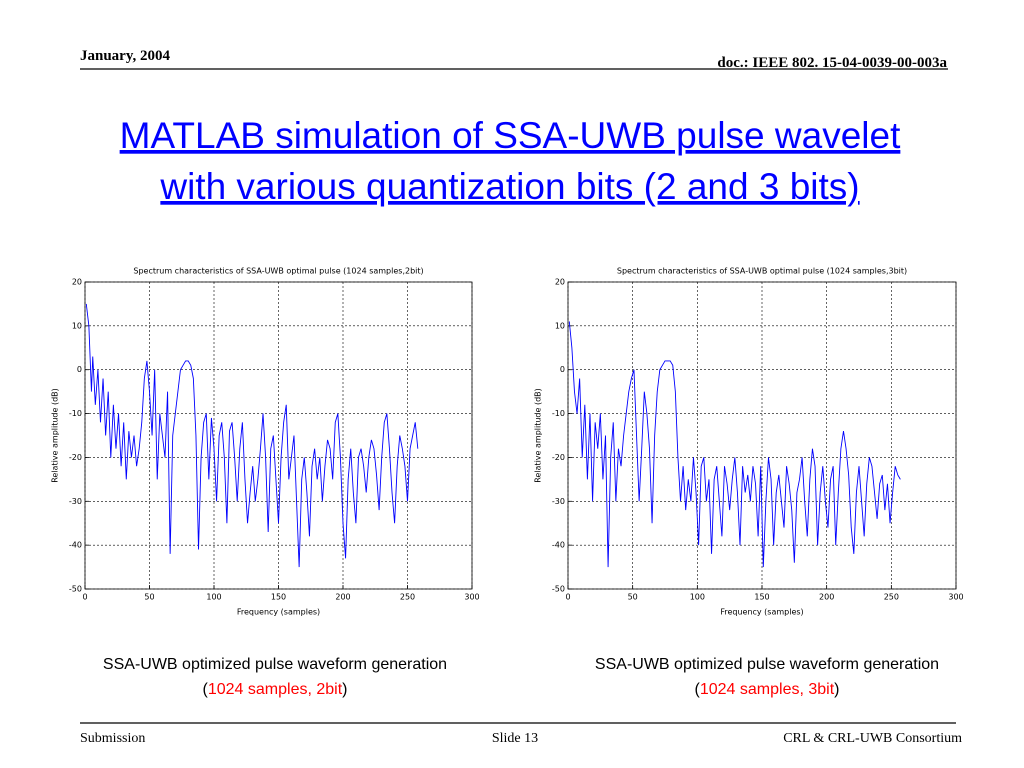  I want to click on footer-center: Slide 13, so click(515, 738).